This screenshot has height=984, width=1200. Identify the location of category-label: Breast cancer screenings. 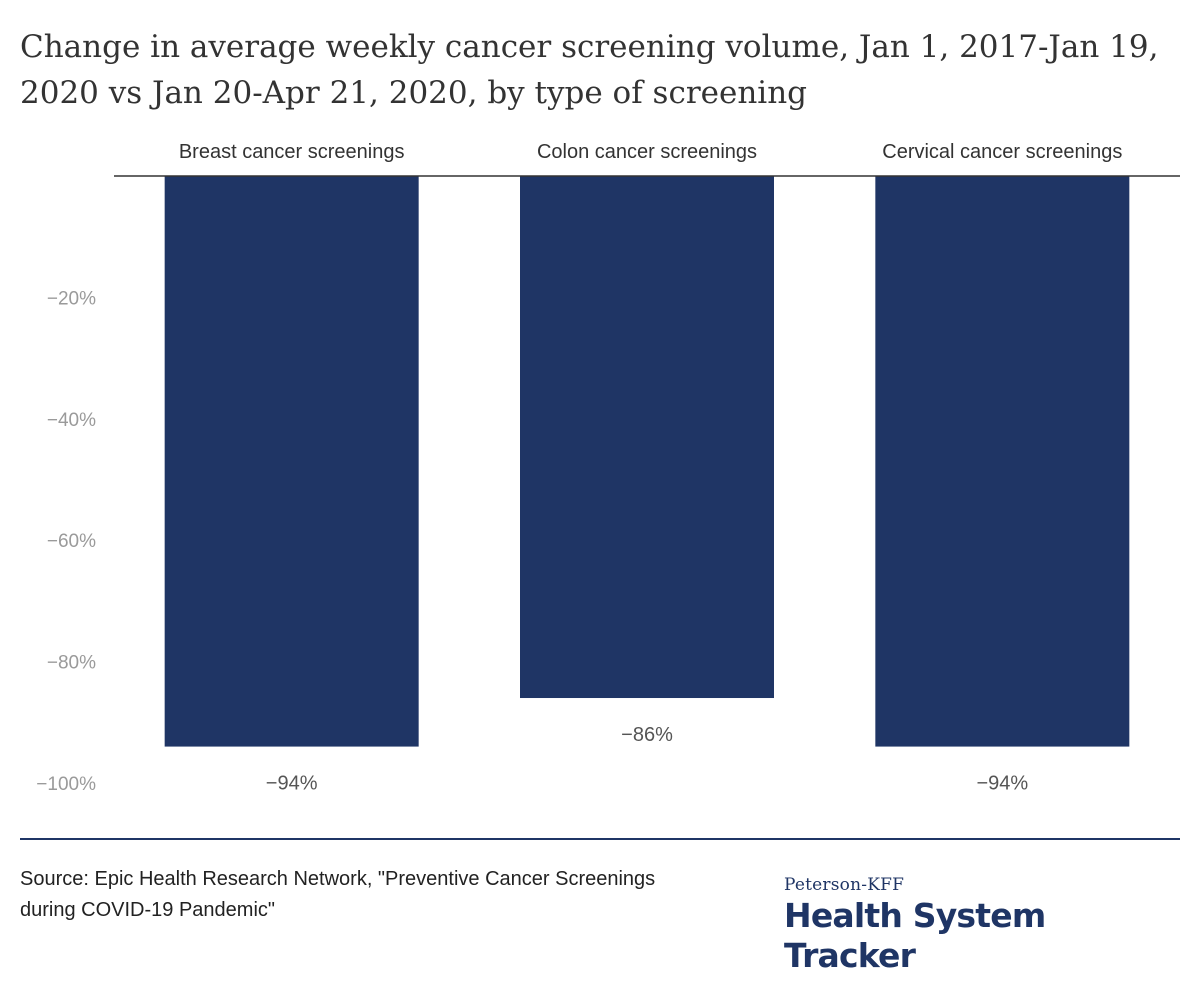
(292, 152).